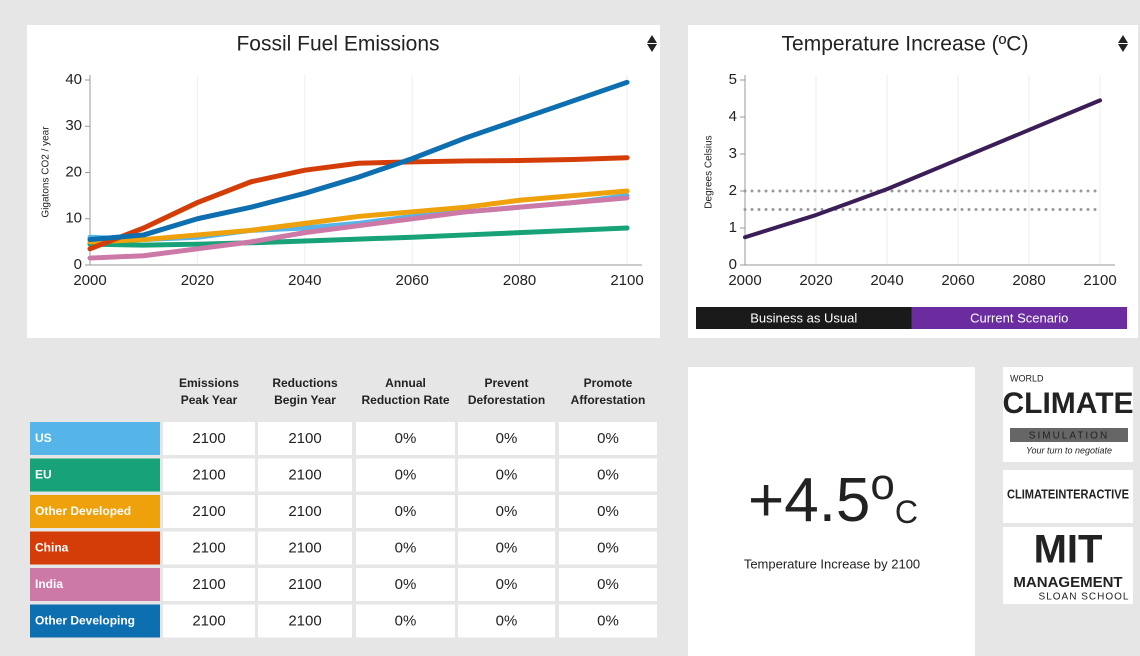 The width and height of the screenshot is (1140, 656). Describe the element at coordinates (809, 500) in the screenshot. I see `summary-value: +4.5` at that location.